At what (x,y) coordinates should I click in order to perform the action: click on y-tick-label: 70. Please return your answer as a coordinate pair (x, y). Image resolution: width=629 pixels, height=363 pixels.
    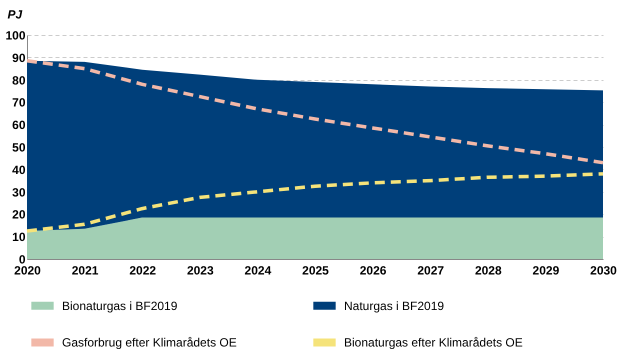
    Looking at the image, I should click on (19, 103).